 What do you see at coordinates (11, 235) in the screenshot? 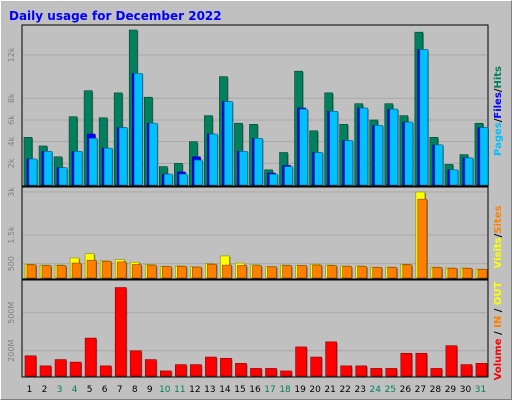
I see `y-tick-label: 1.5k` at bounding box center [11, 235].